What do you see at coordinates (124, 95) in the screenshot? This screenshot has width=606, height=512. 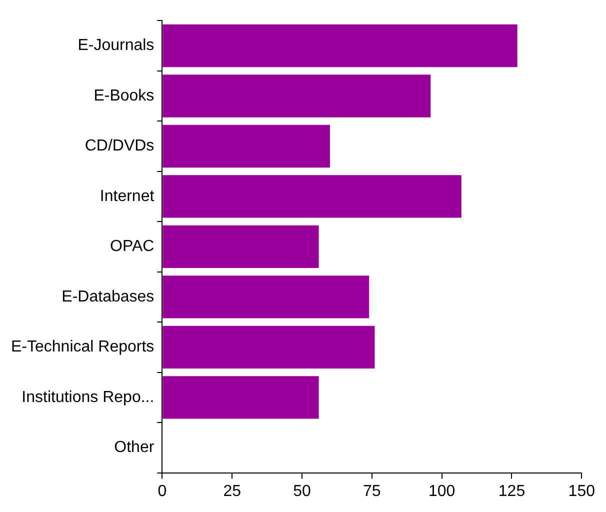 I see `y-tick-label: E-Books` at bounding box center [124, 95].